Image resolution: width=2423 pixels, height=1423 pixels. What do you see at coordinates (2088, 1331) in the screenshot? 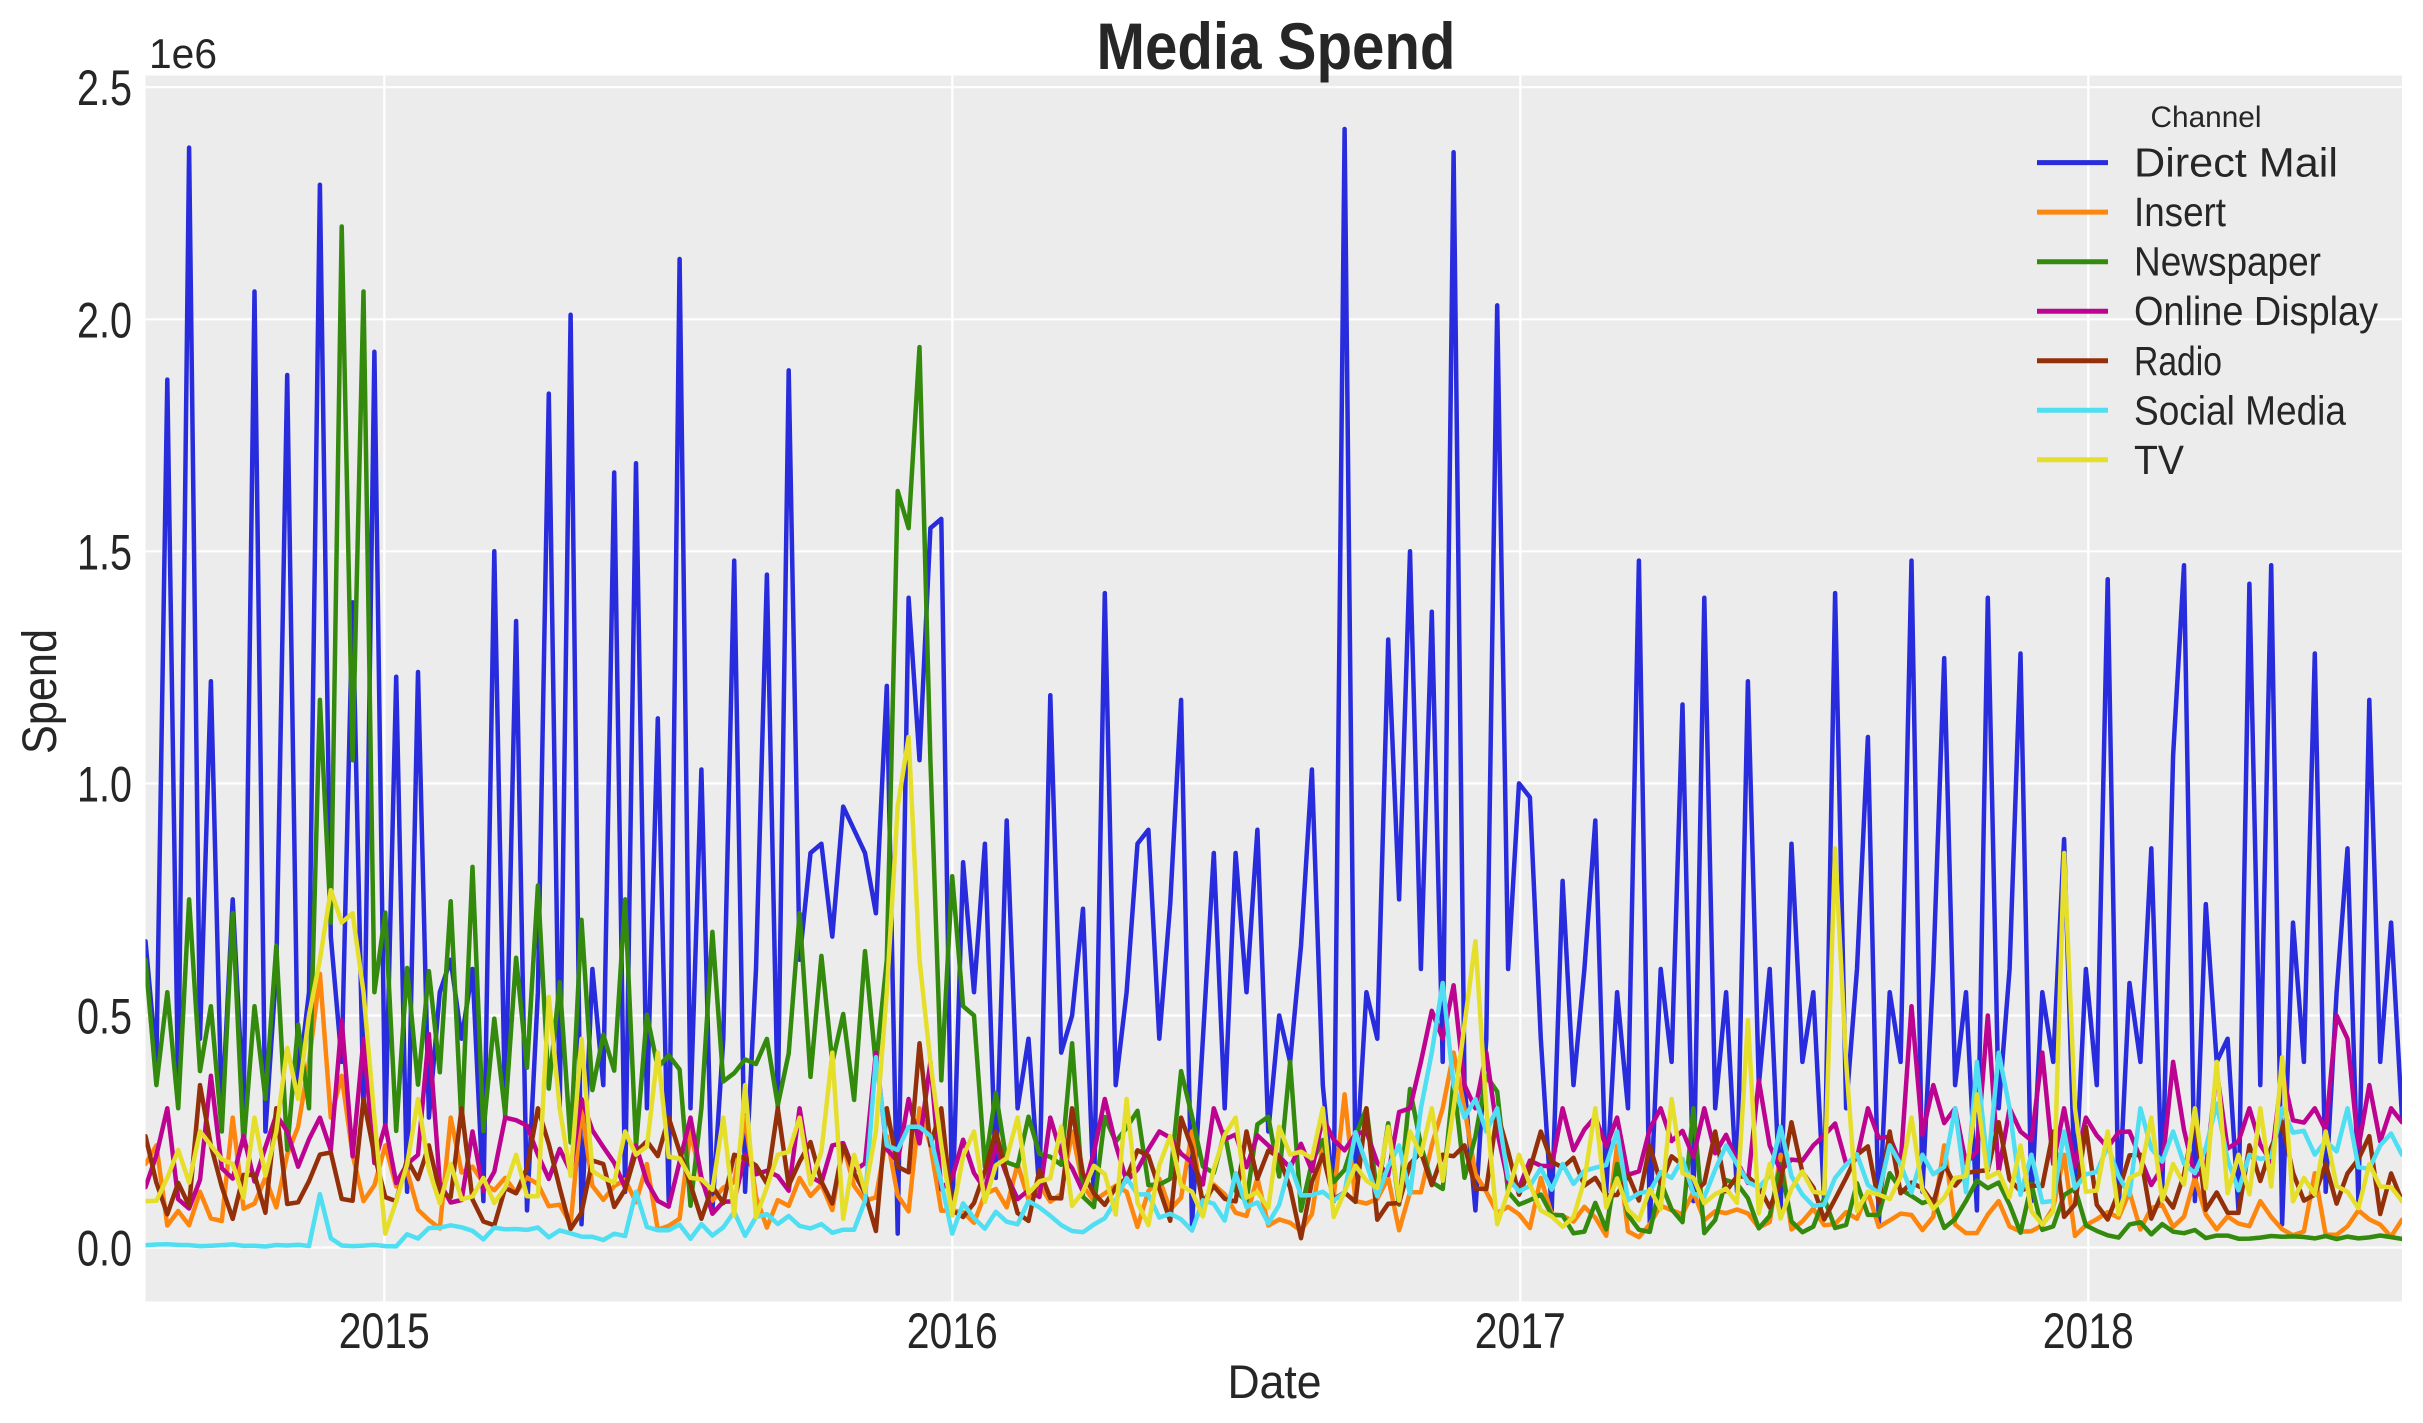
I see `svg-text: 2018` at bounding box center [2088, 1331].